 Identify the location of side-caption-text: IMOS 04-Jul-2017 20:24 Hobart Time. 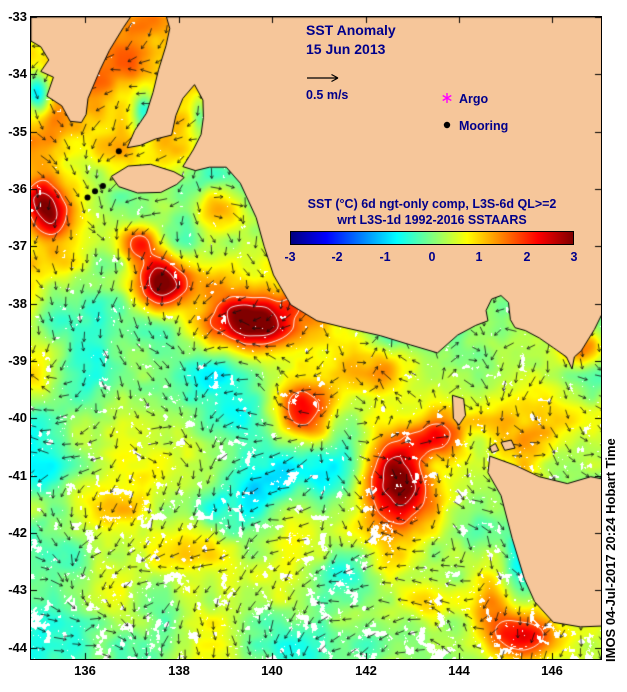
(610, 550).